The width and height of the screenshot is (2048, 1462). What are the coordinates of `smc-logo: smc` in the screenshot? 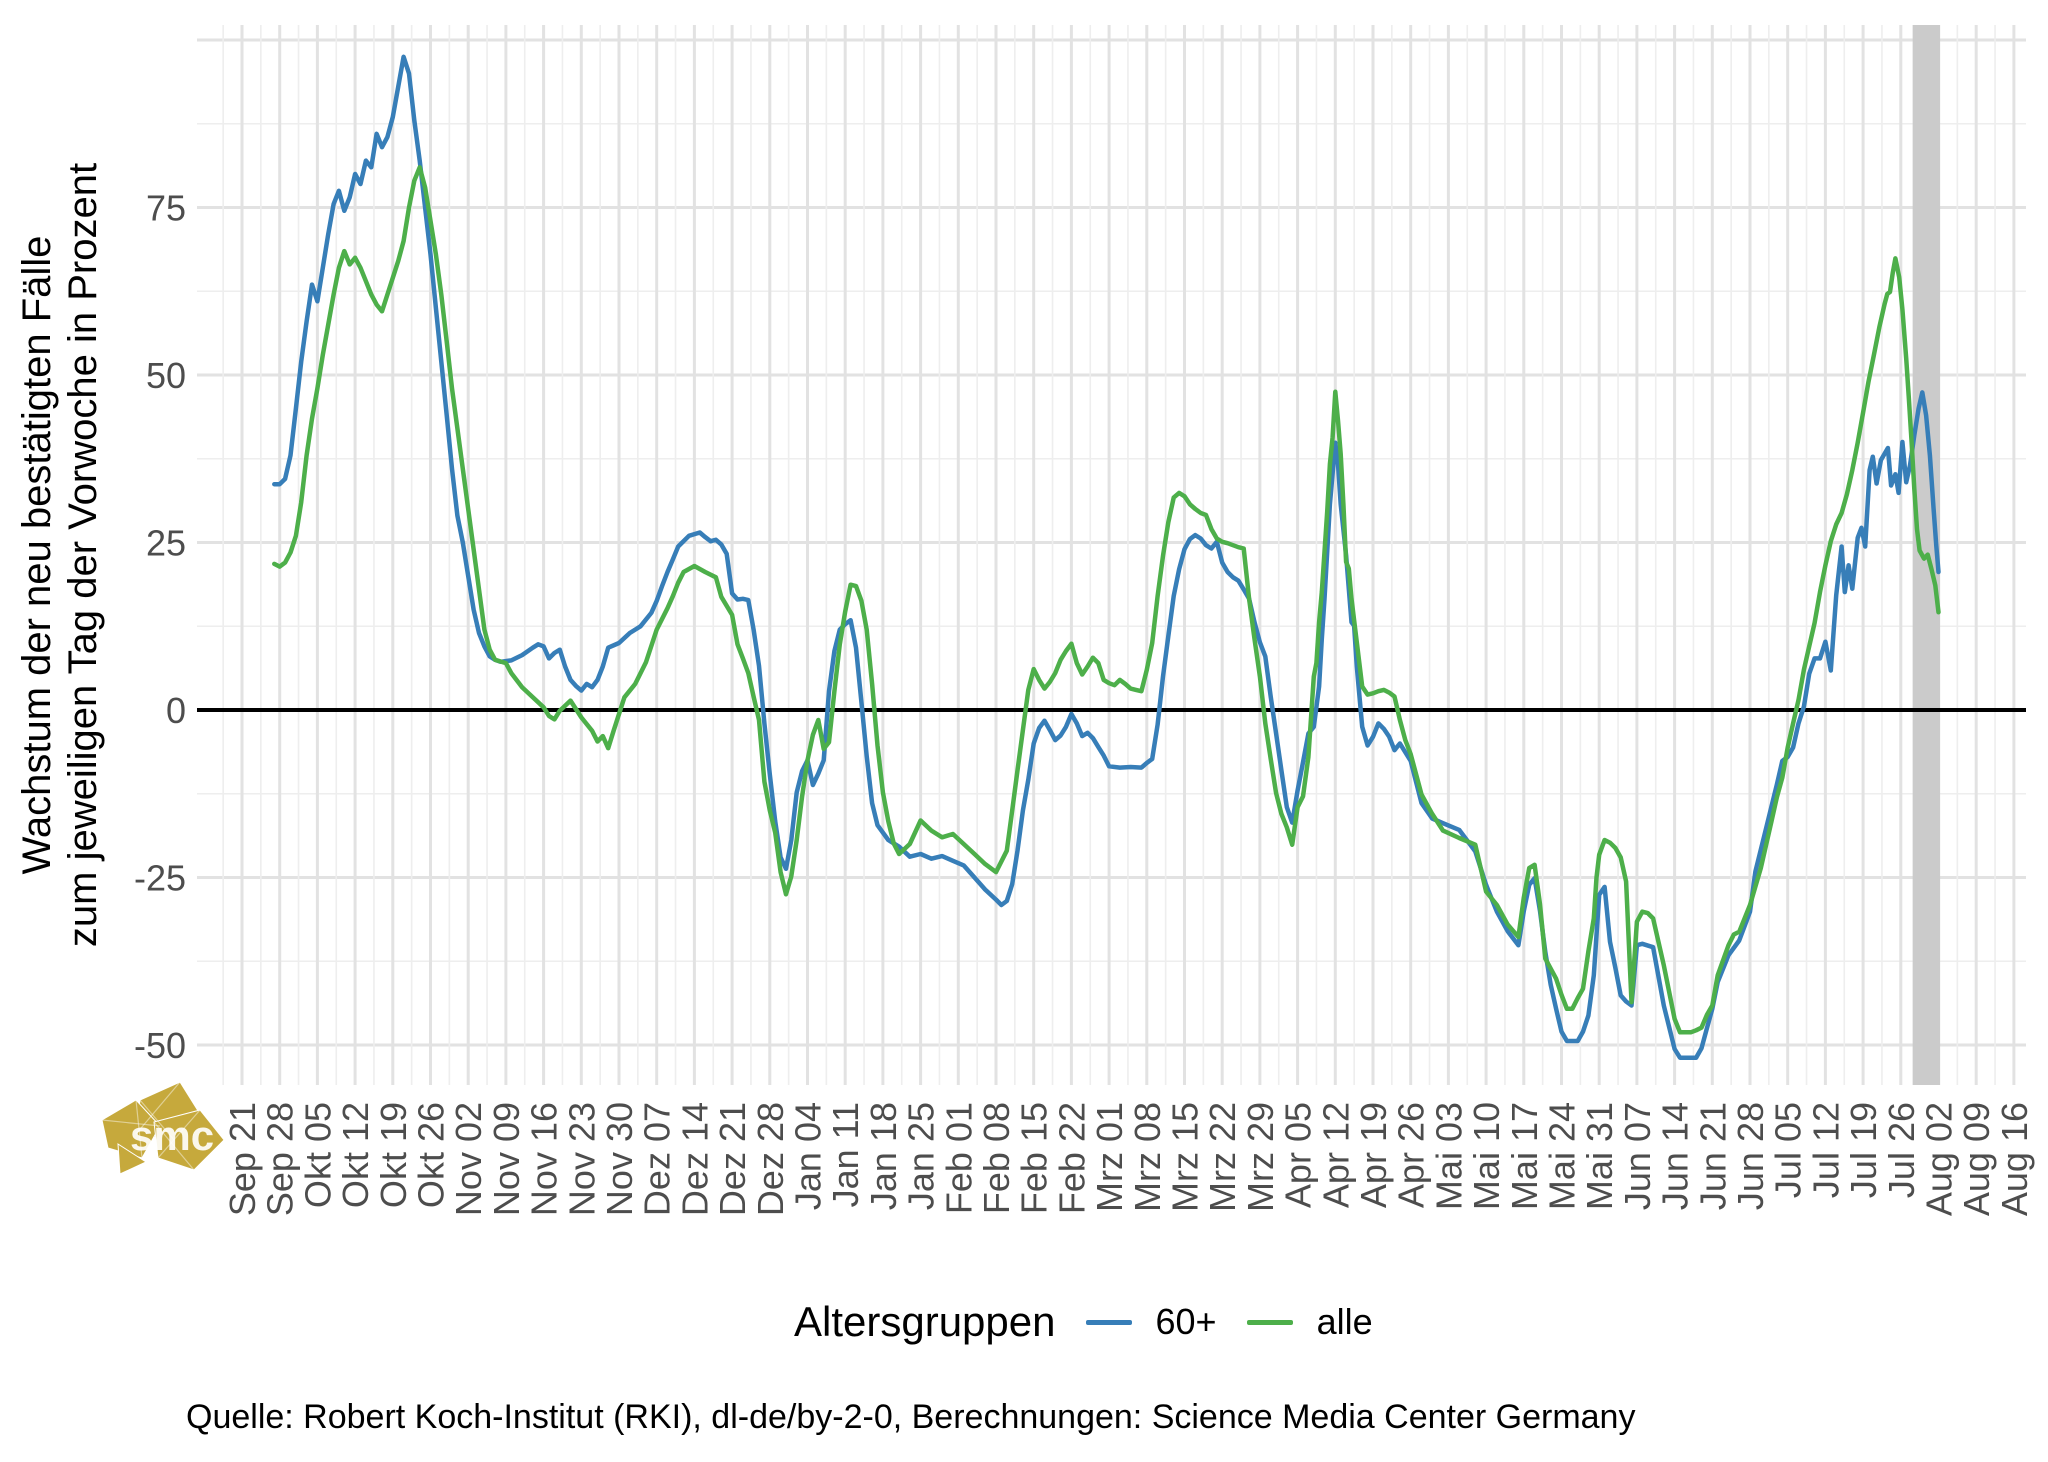 It's located at (163, 1128).